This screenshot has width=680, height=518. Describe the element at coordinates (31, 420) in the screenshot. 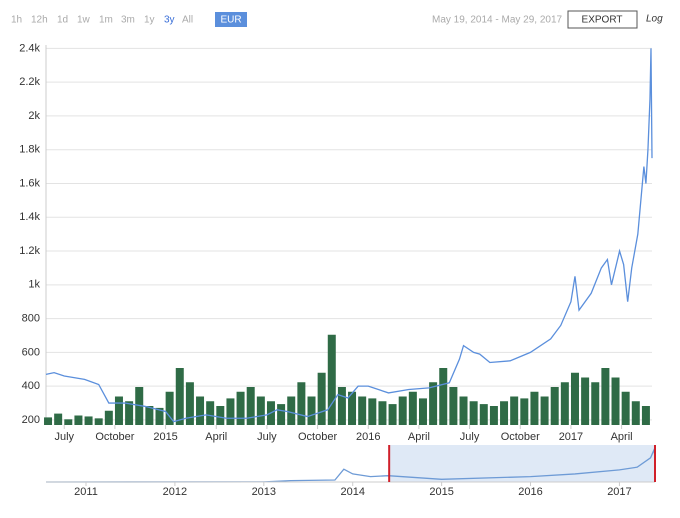

I see `y-tick-label: 200` at that location.